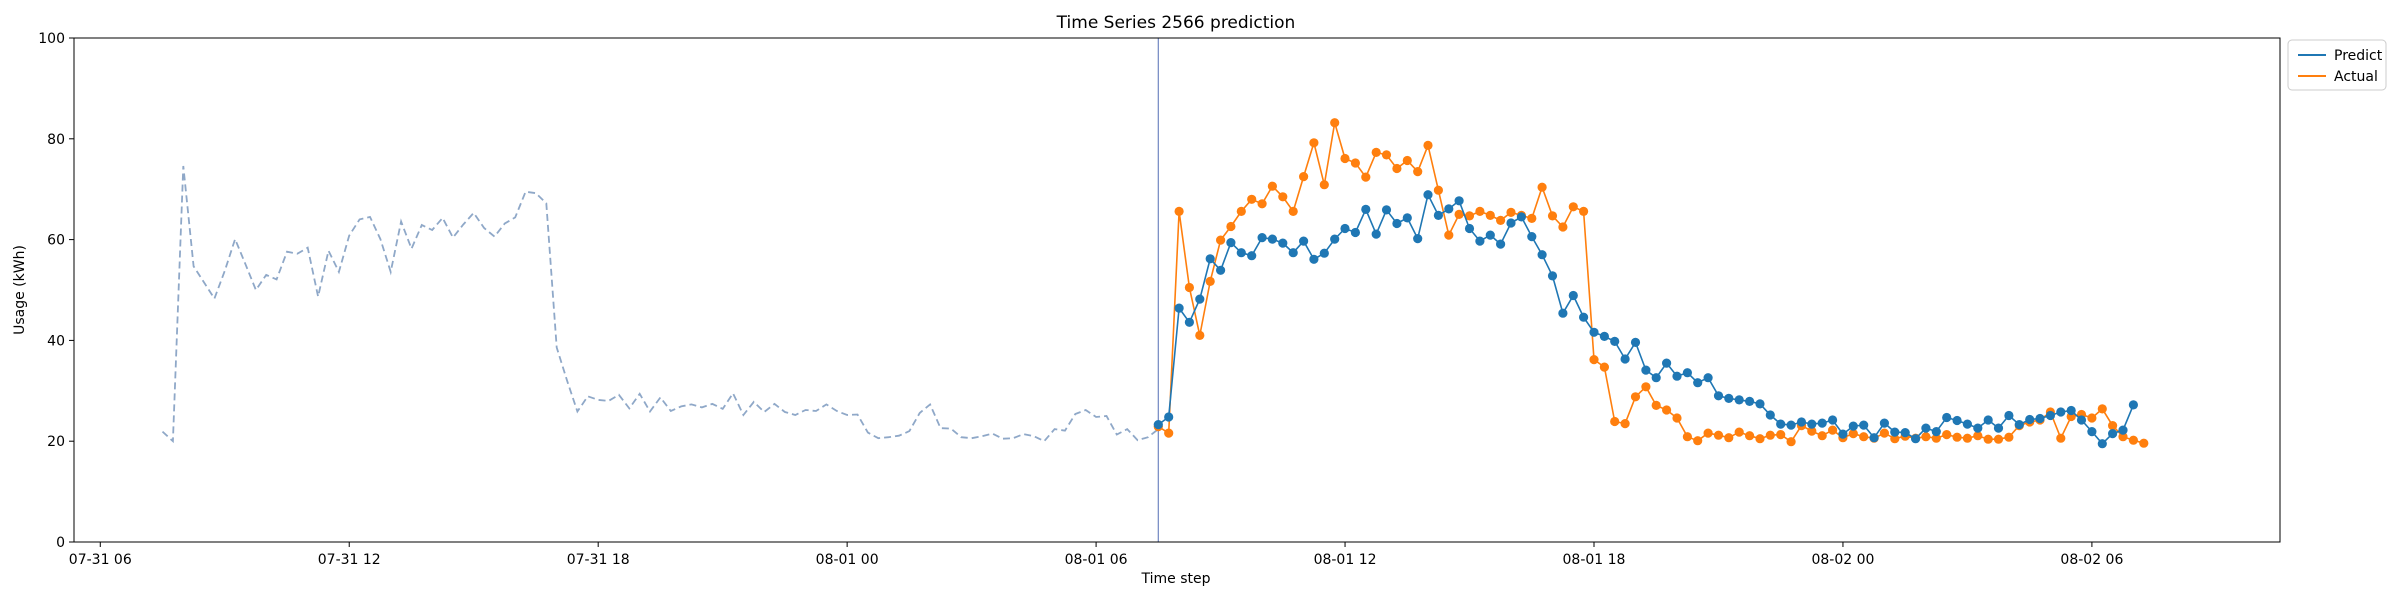  Describe the element at coordinates (100, 560) in the screenshot. I see `x-tick-label: 07-31 06` at that location.